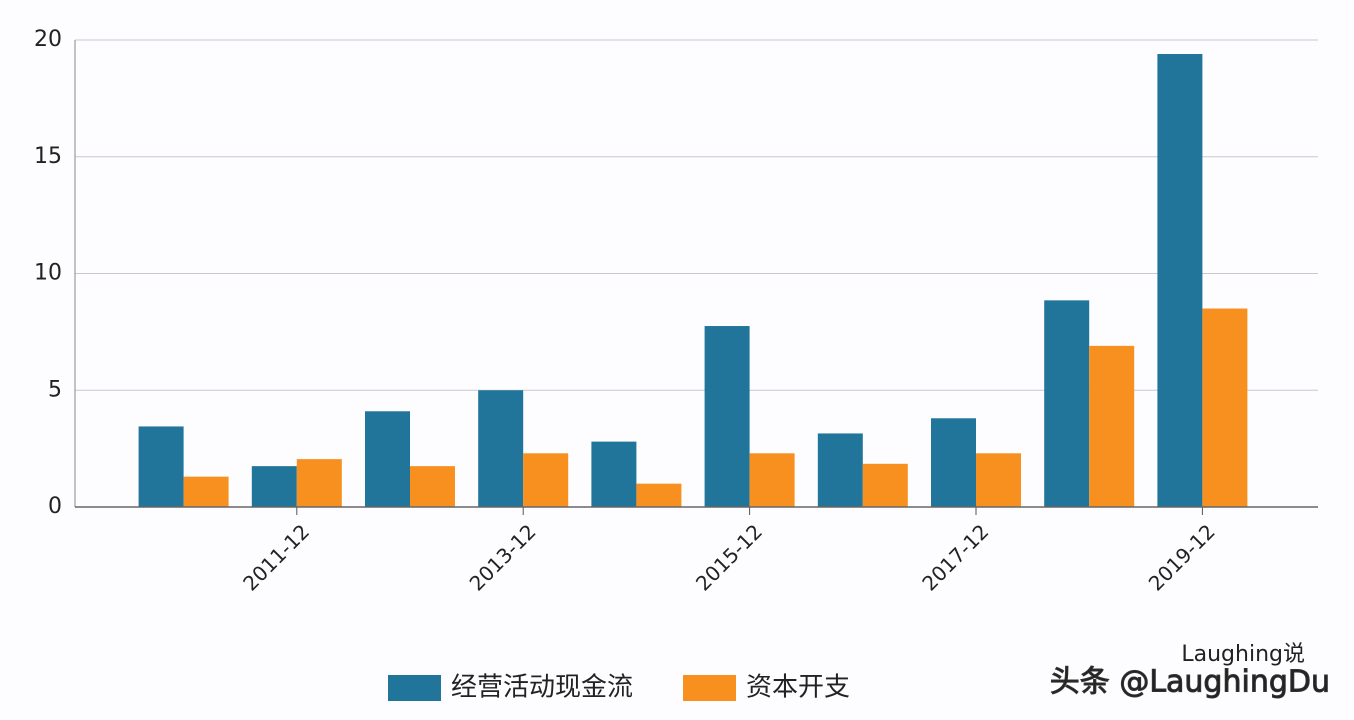 The height and width of the screenshot is (720, 1354). What do you see at coordinates (55, 506) in the screenshot?
I see `y-tick-label: 0` at bounding box center [55, 506].